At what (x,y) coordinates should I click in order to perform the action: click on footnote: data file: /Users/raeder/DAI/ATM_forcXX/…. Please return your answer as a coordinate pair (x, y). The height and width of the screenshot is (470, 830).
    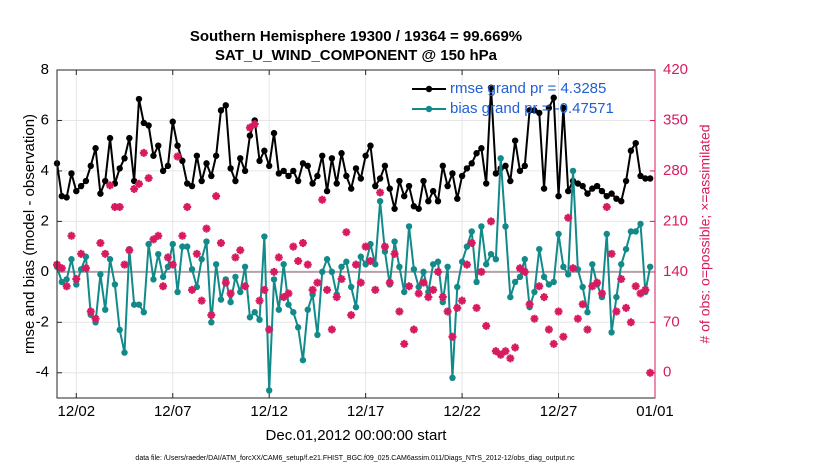
    Looking at the image, I should click on (355, 458).